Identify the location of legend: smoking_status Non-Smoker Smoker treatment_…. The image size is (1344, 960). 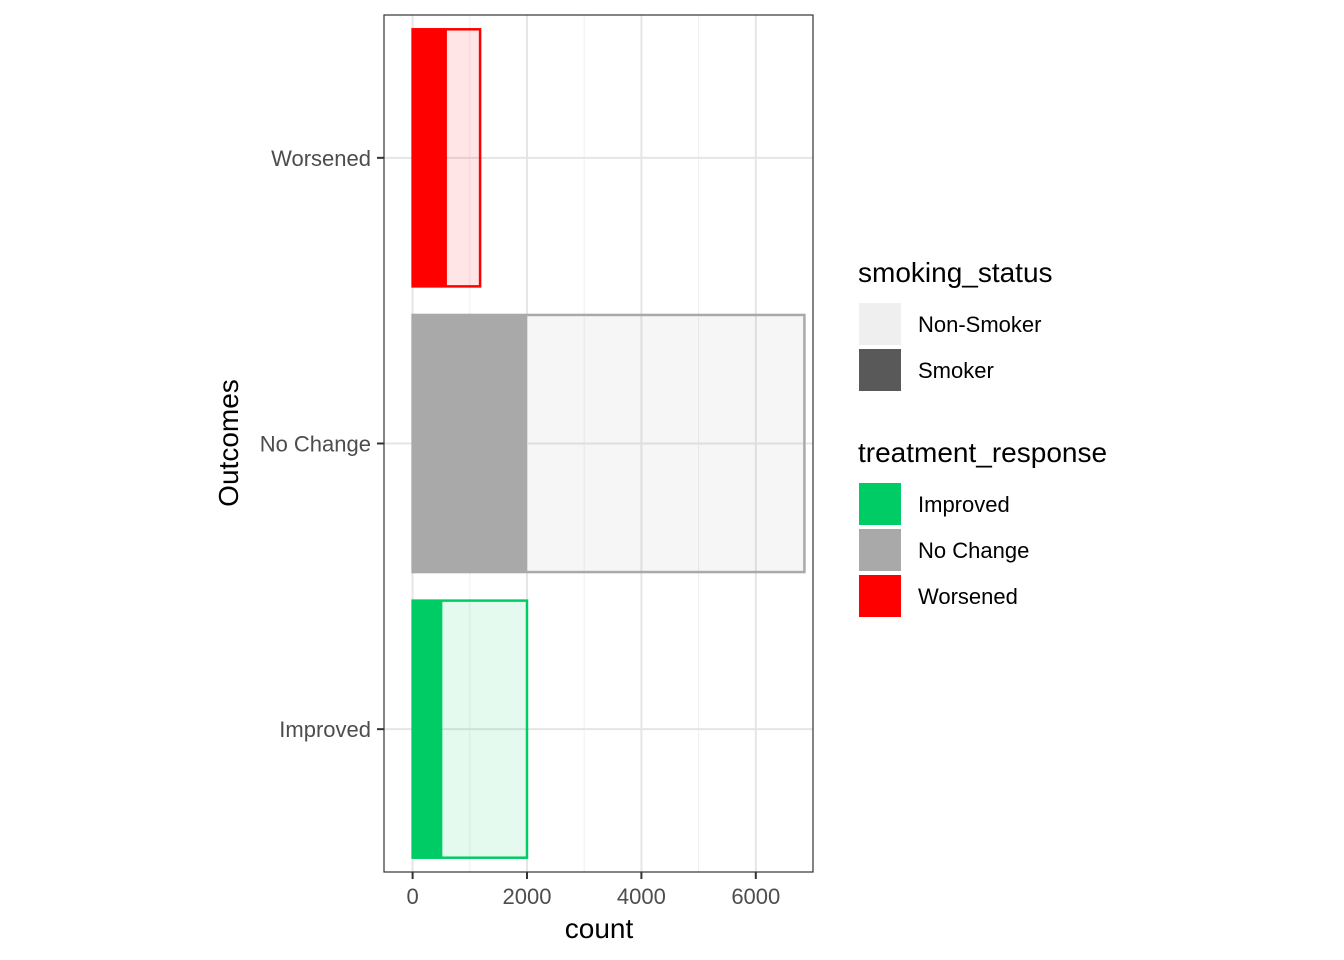
(982, 438).